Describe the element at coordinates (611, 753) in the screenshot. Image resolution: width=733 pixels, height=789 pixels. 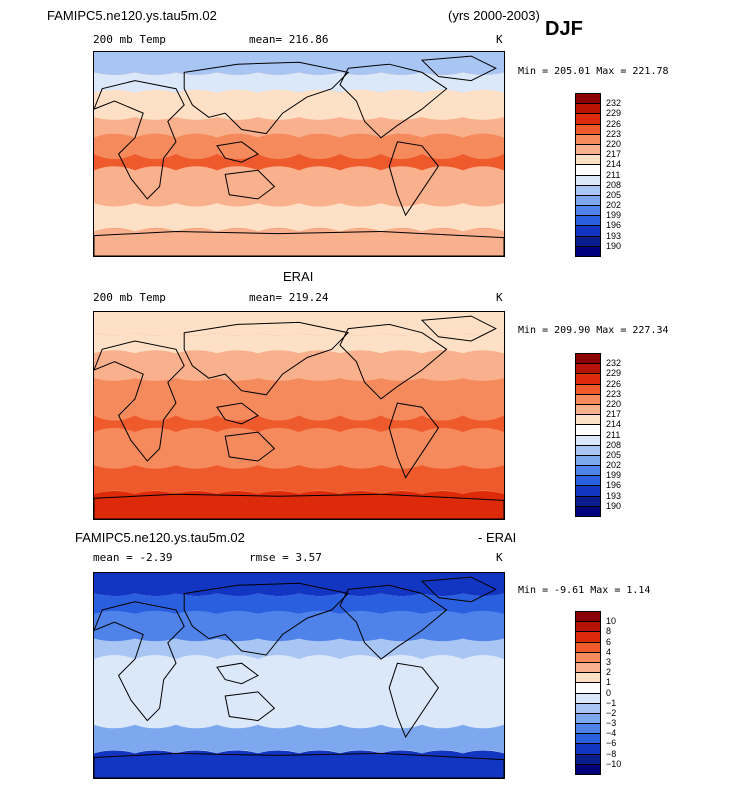
I see `colorbar-level-label: −8` at that location.